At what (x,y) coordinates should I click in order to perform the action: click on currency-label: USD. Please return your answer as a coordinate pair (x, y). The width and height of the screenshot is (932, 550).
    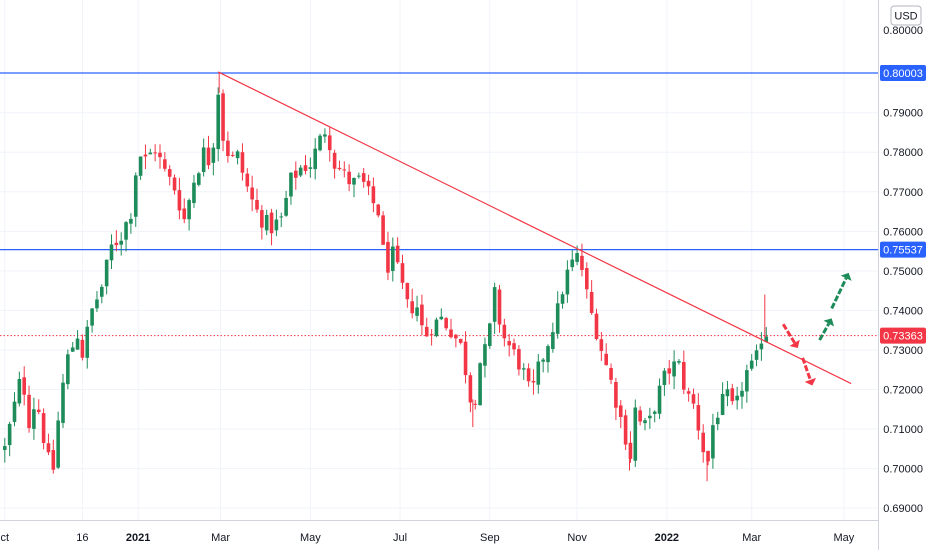
    Looking at the image, I should click on (905, 17).